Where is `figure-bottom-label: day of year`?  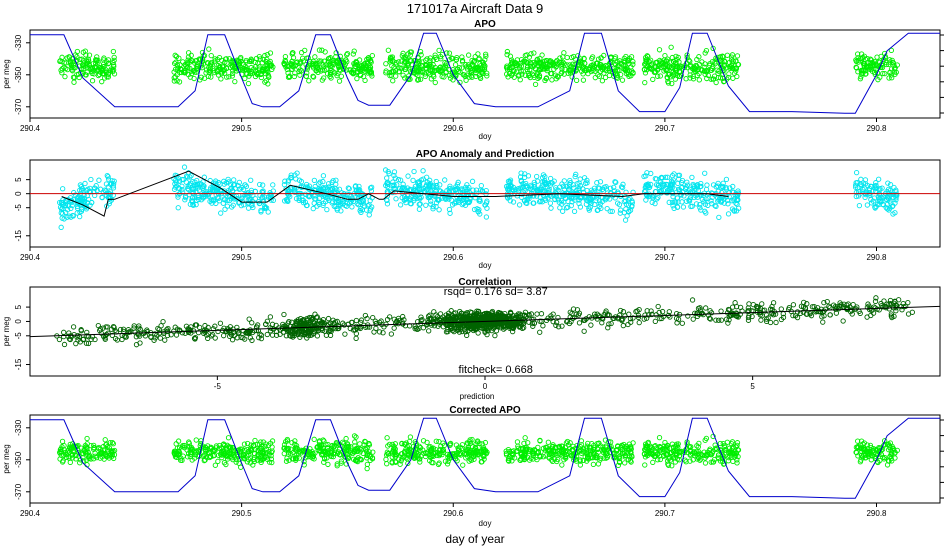
figure-bottom-label: day of year is located at coordinates (474, 539).